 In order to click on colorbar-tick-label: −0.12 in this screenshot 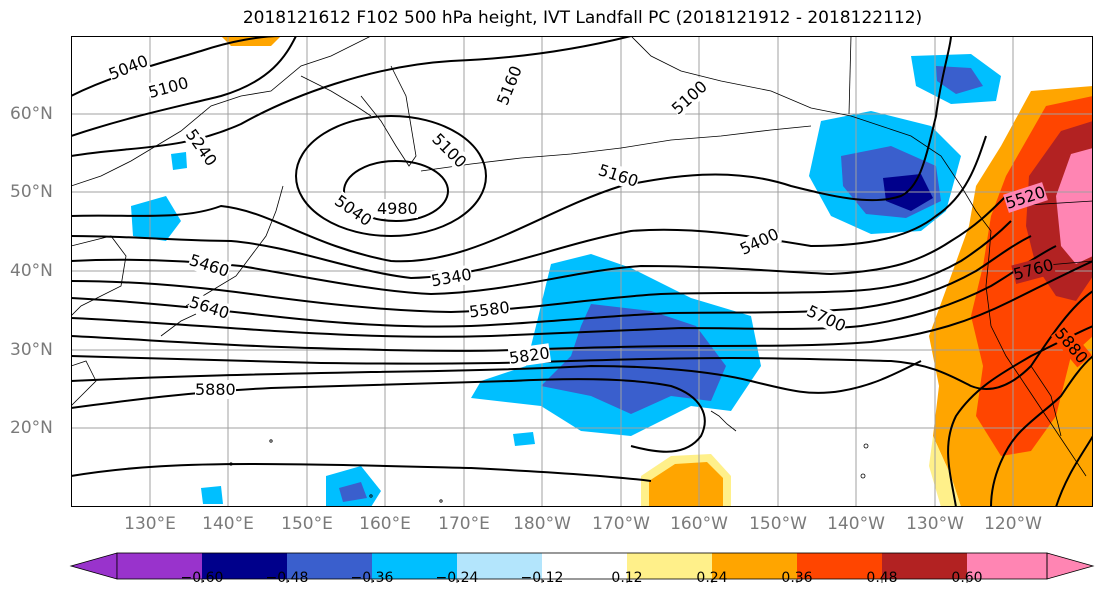, I will do `click(542, 578)`.